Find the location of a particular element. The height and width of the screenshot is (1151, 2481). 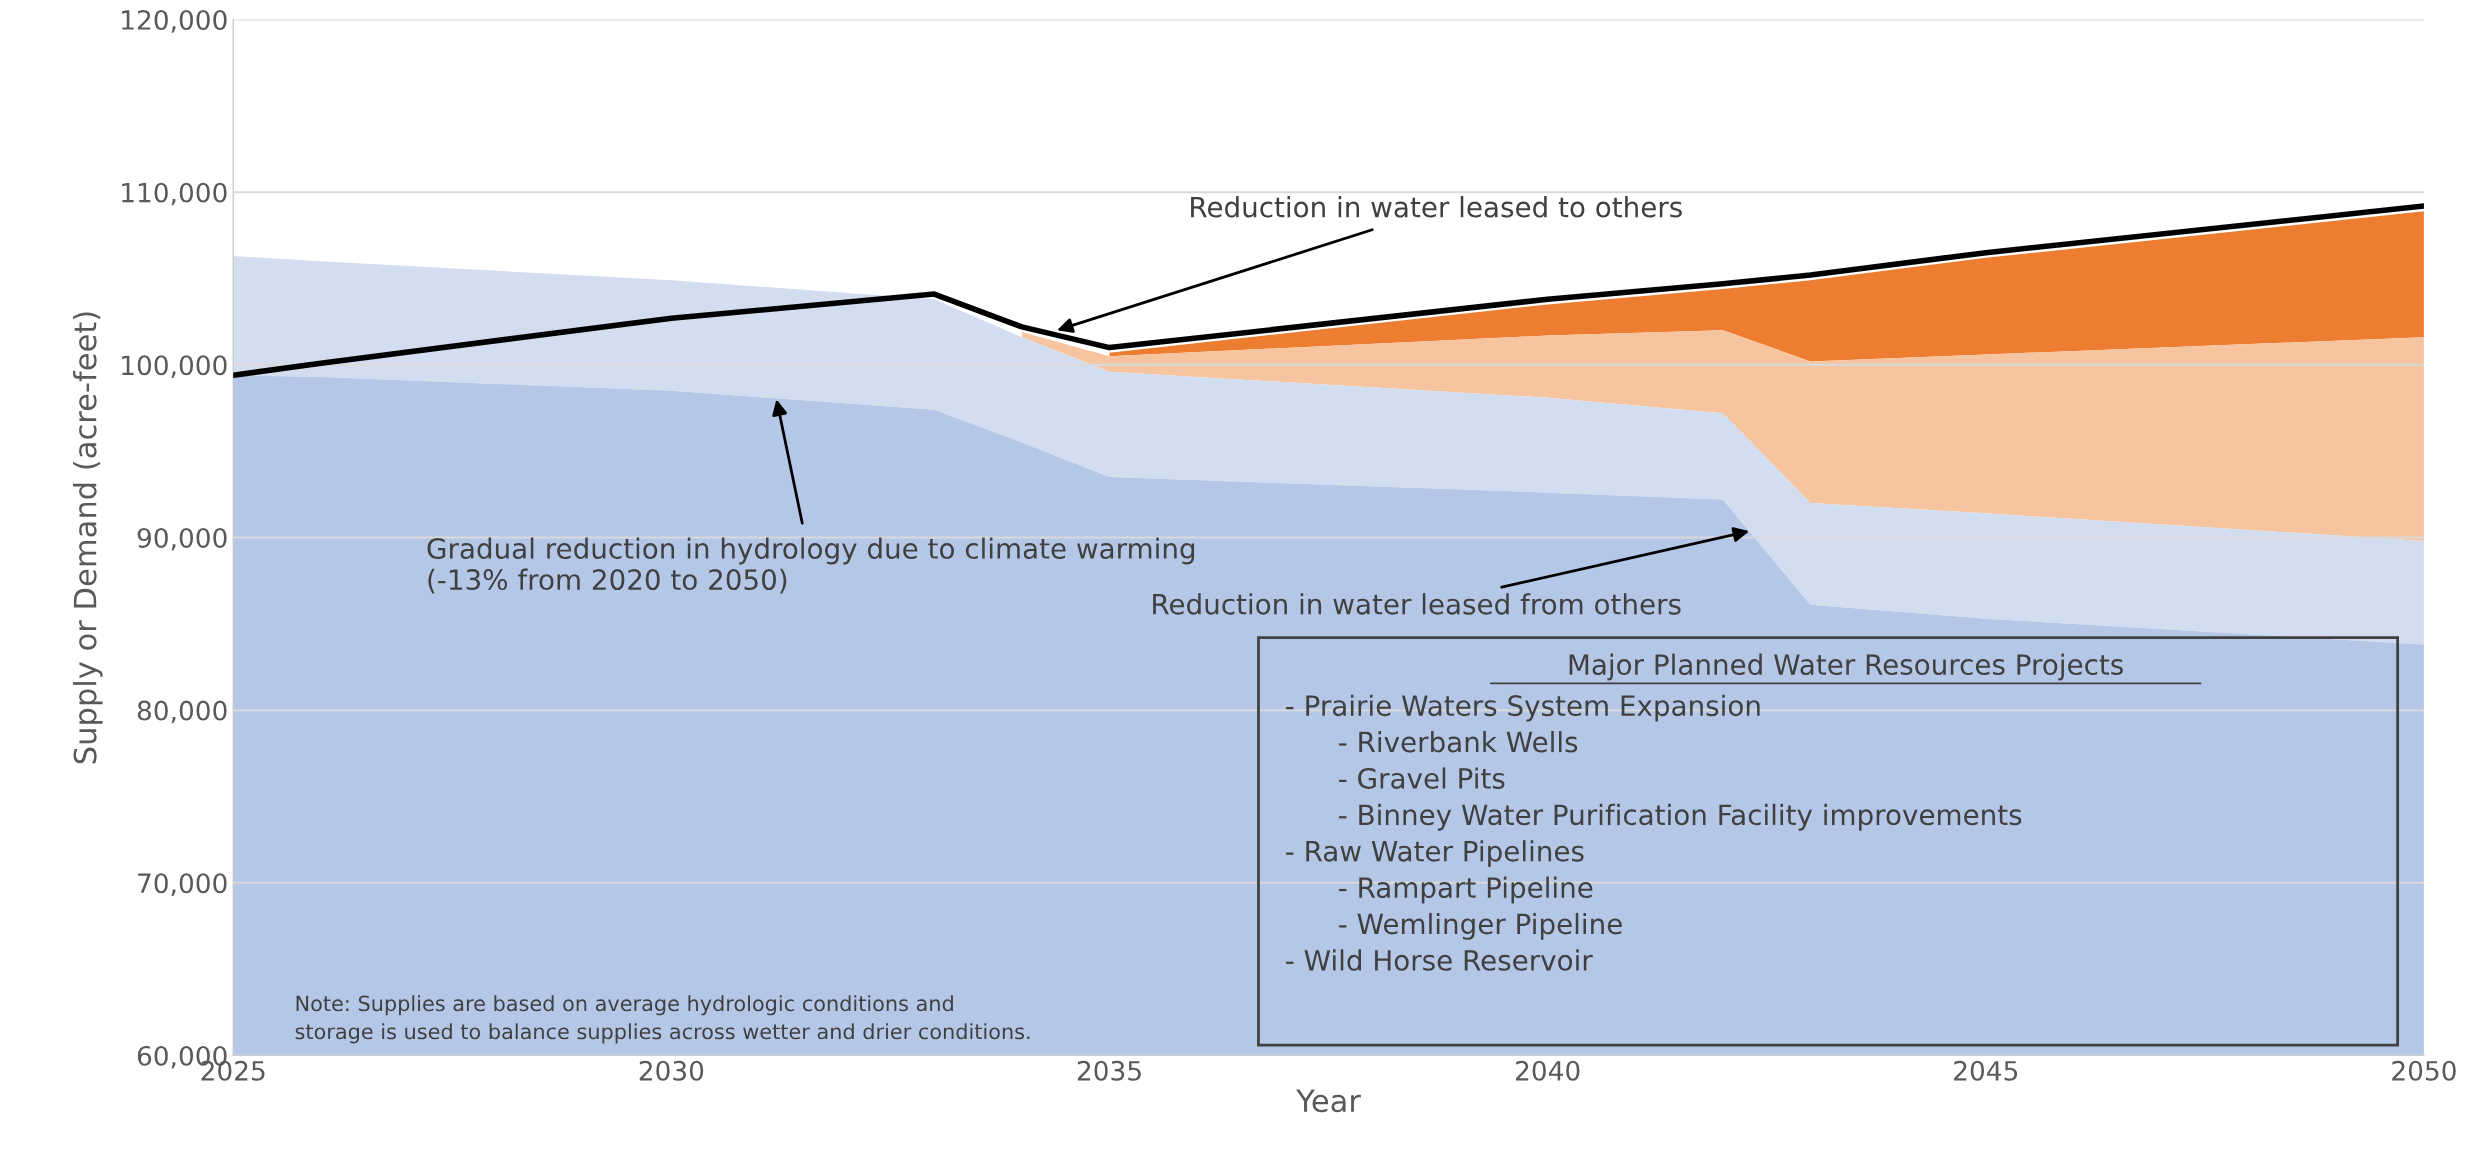

y-tick-label: 90,000 is located at coordinates (182, 539).